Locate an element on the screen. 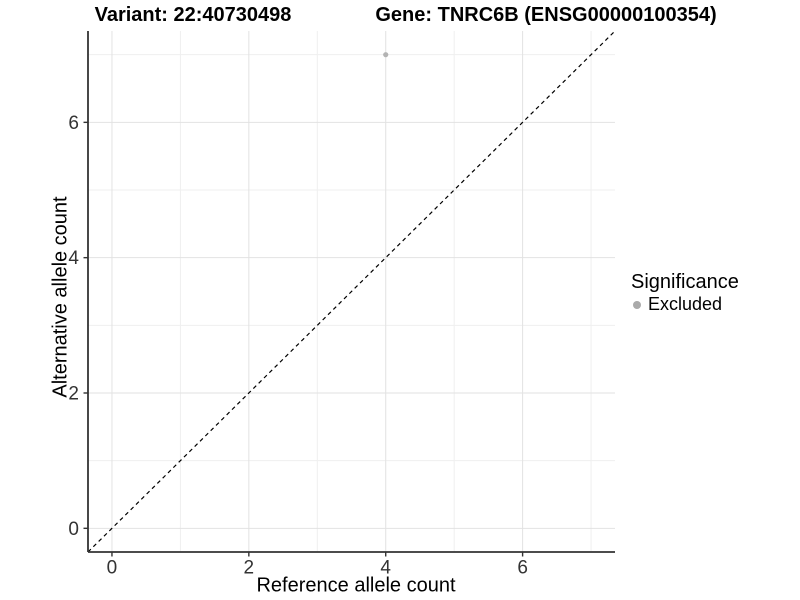 The height and width of the screenshot is (600, 800). data-points is located at coordinates (386, 55).